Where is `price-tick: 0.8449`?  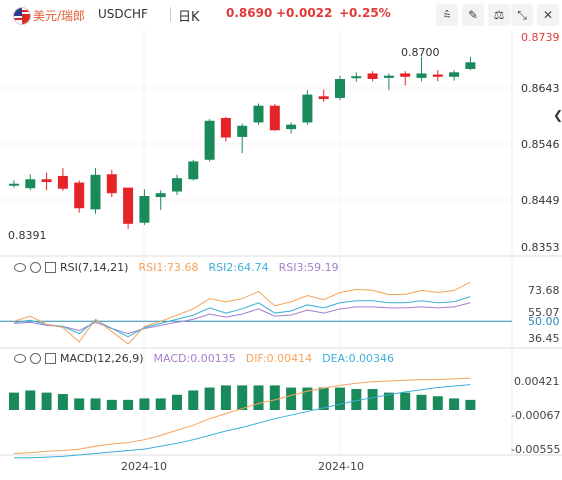
price-tick: 0.8449 is located at coordinates (540, 200).